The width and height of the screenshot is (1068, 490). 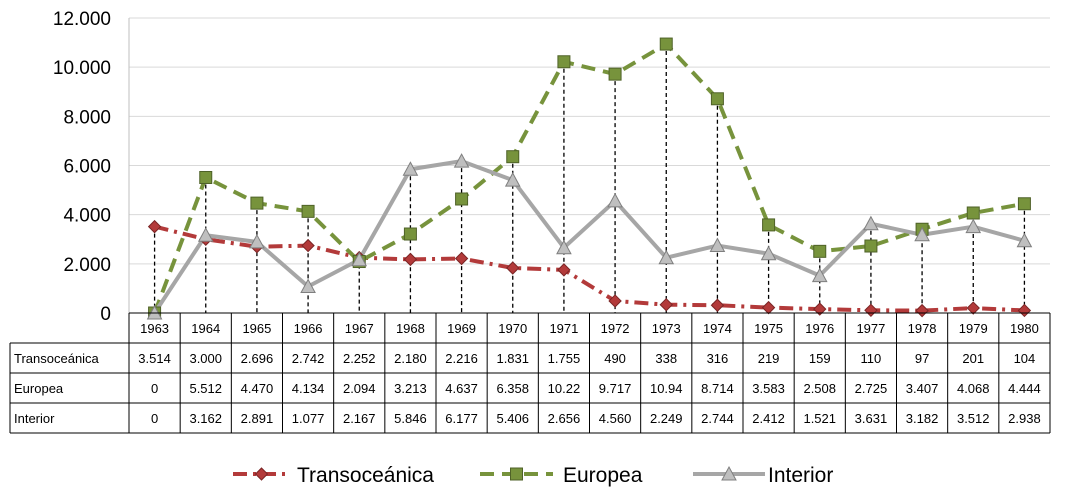 What do you see at coordinates (1025, 358) in the screenshot?
I see `table-cell-value: 104` at bounding box center [1025, 358].